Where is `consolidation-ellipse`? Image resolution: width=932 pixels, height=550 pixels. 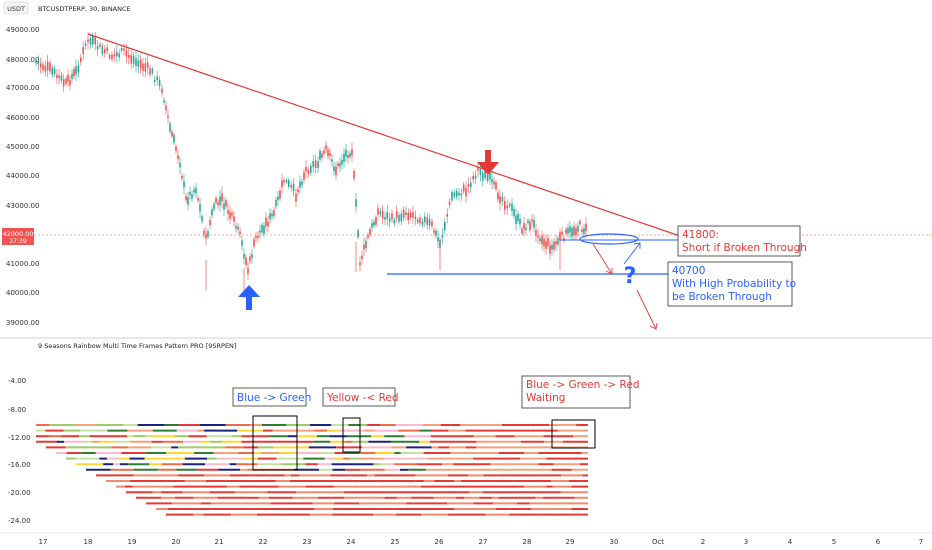
consolidation-ellipse is located at coordinates (609, 239).